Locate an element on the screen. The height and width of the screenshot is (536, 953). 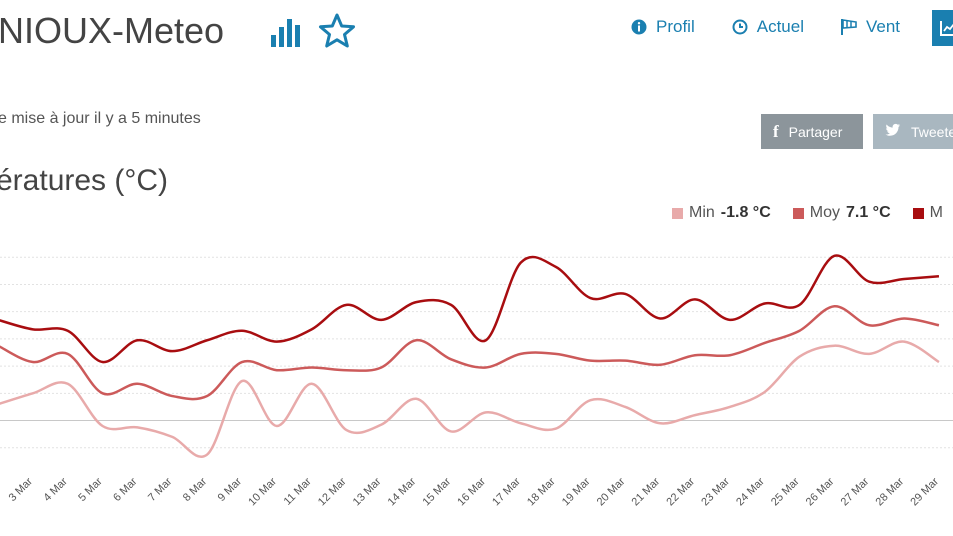
nav-vent: Vent is located at coordinates (870, 27).